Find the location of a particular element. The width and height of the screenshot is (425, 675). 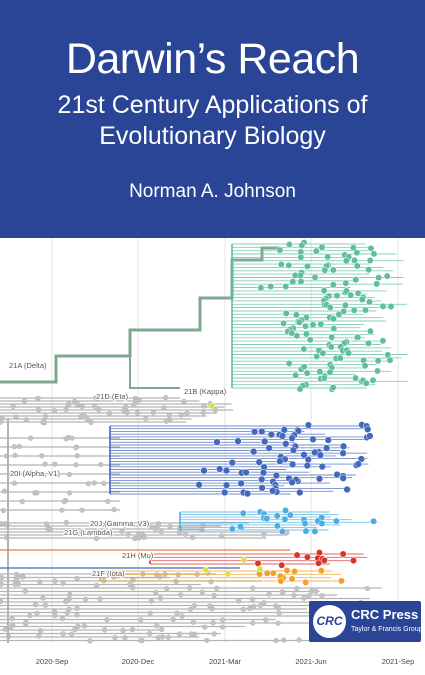

clade-group is located at coordinates (319, 316).